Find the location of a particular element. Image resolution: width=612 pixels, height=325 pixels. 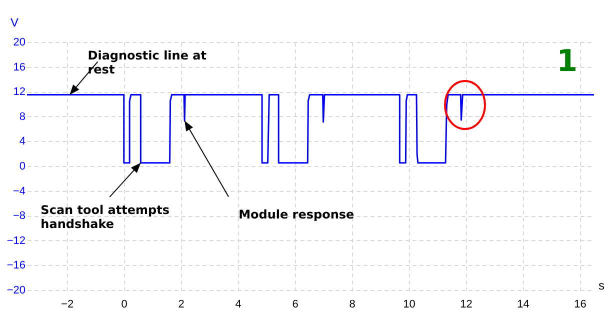

x-tick-label: 10 is located at coordinates (409, 304).